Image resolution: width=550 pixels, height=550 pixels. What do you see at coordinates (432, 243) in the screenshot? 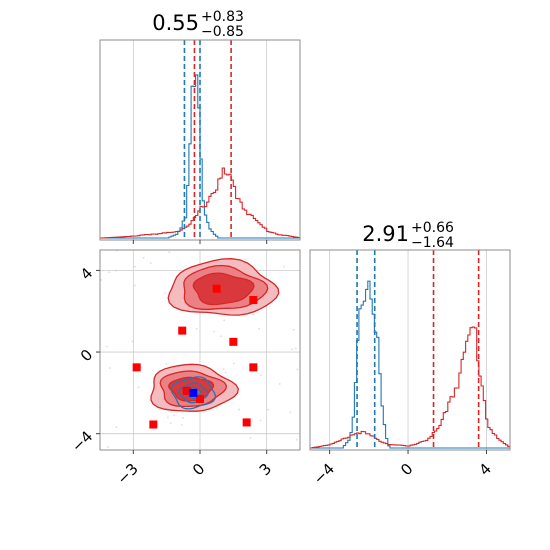
I see `panel-bottom-right-title-minus: −1.64` at bounding box center [432, 243].